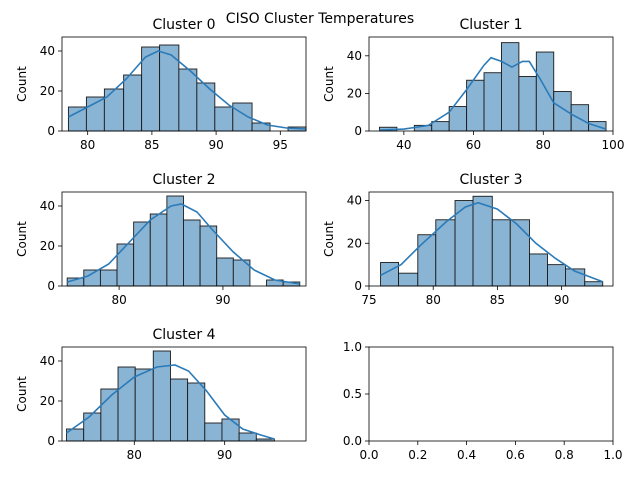 This screenshot has height=484, width=640. I want to click on subplot-title: Cluster 2, so click(183, 180).